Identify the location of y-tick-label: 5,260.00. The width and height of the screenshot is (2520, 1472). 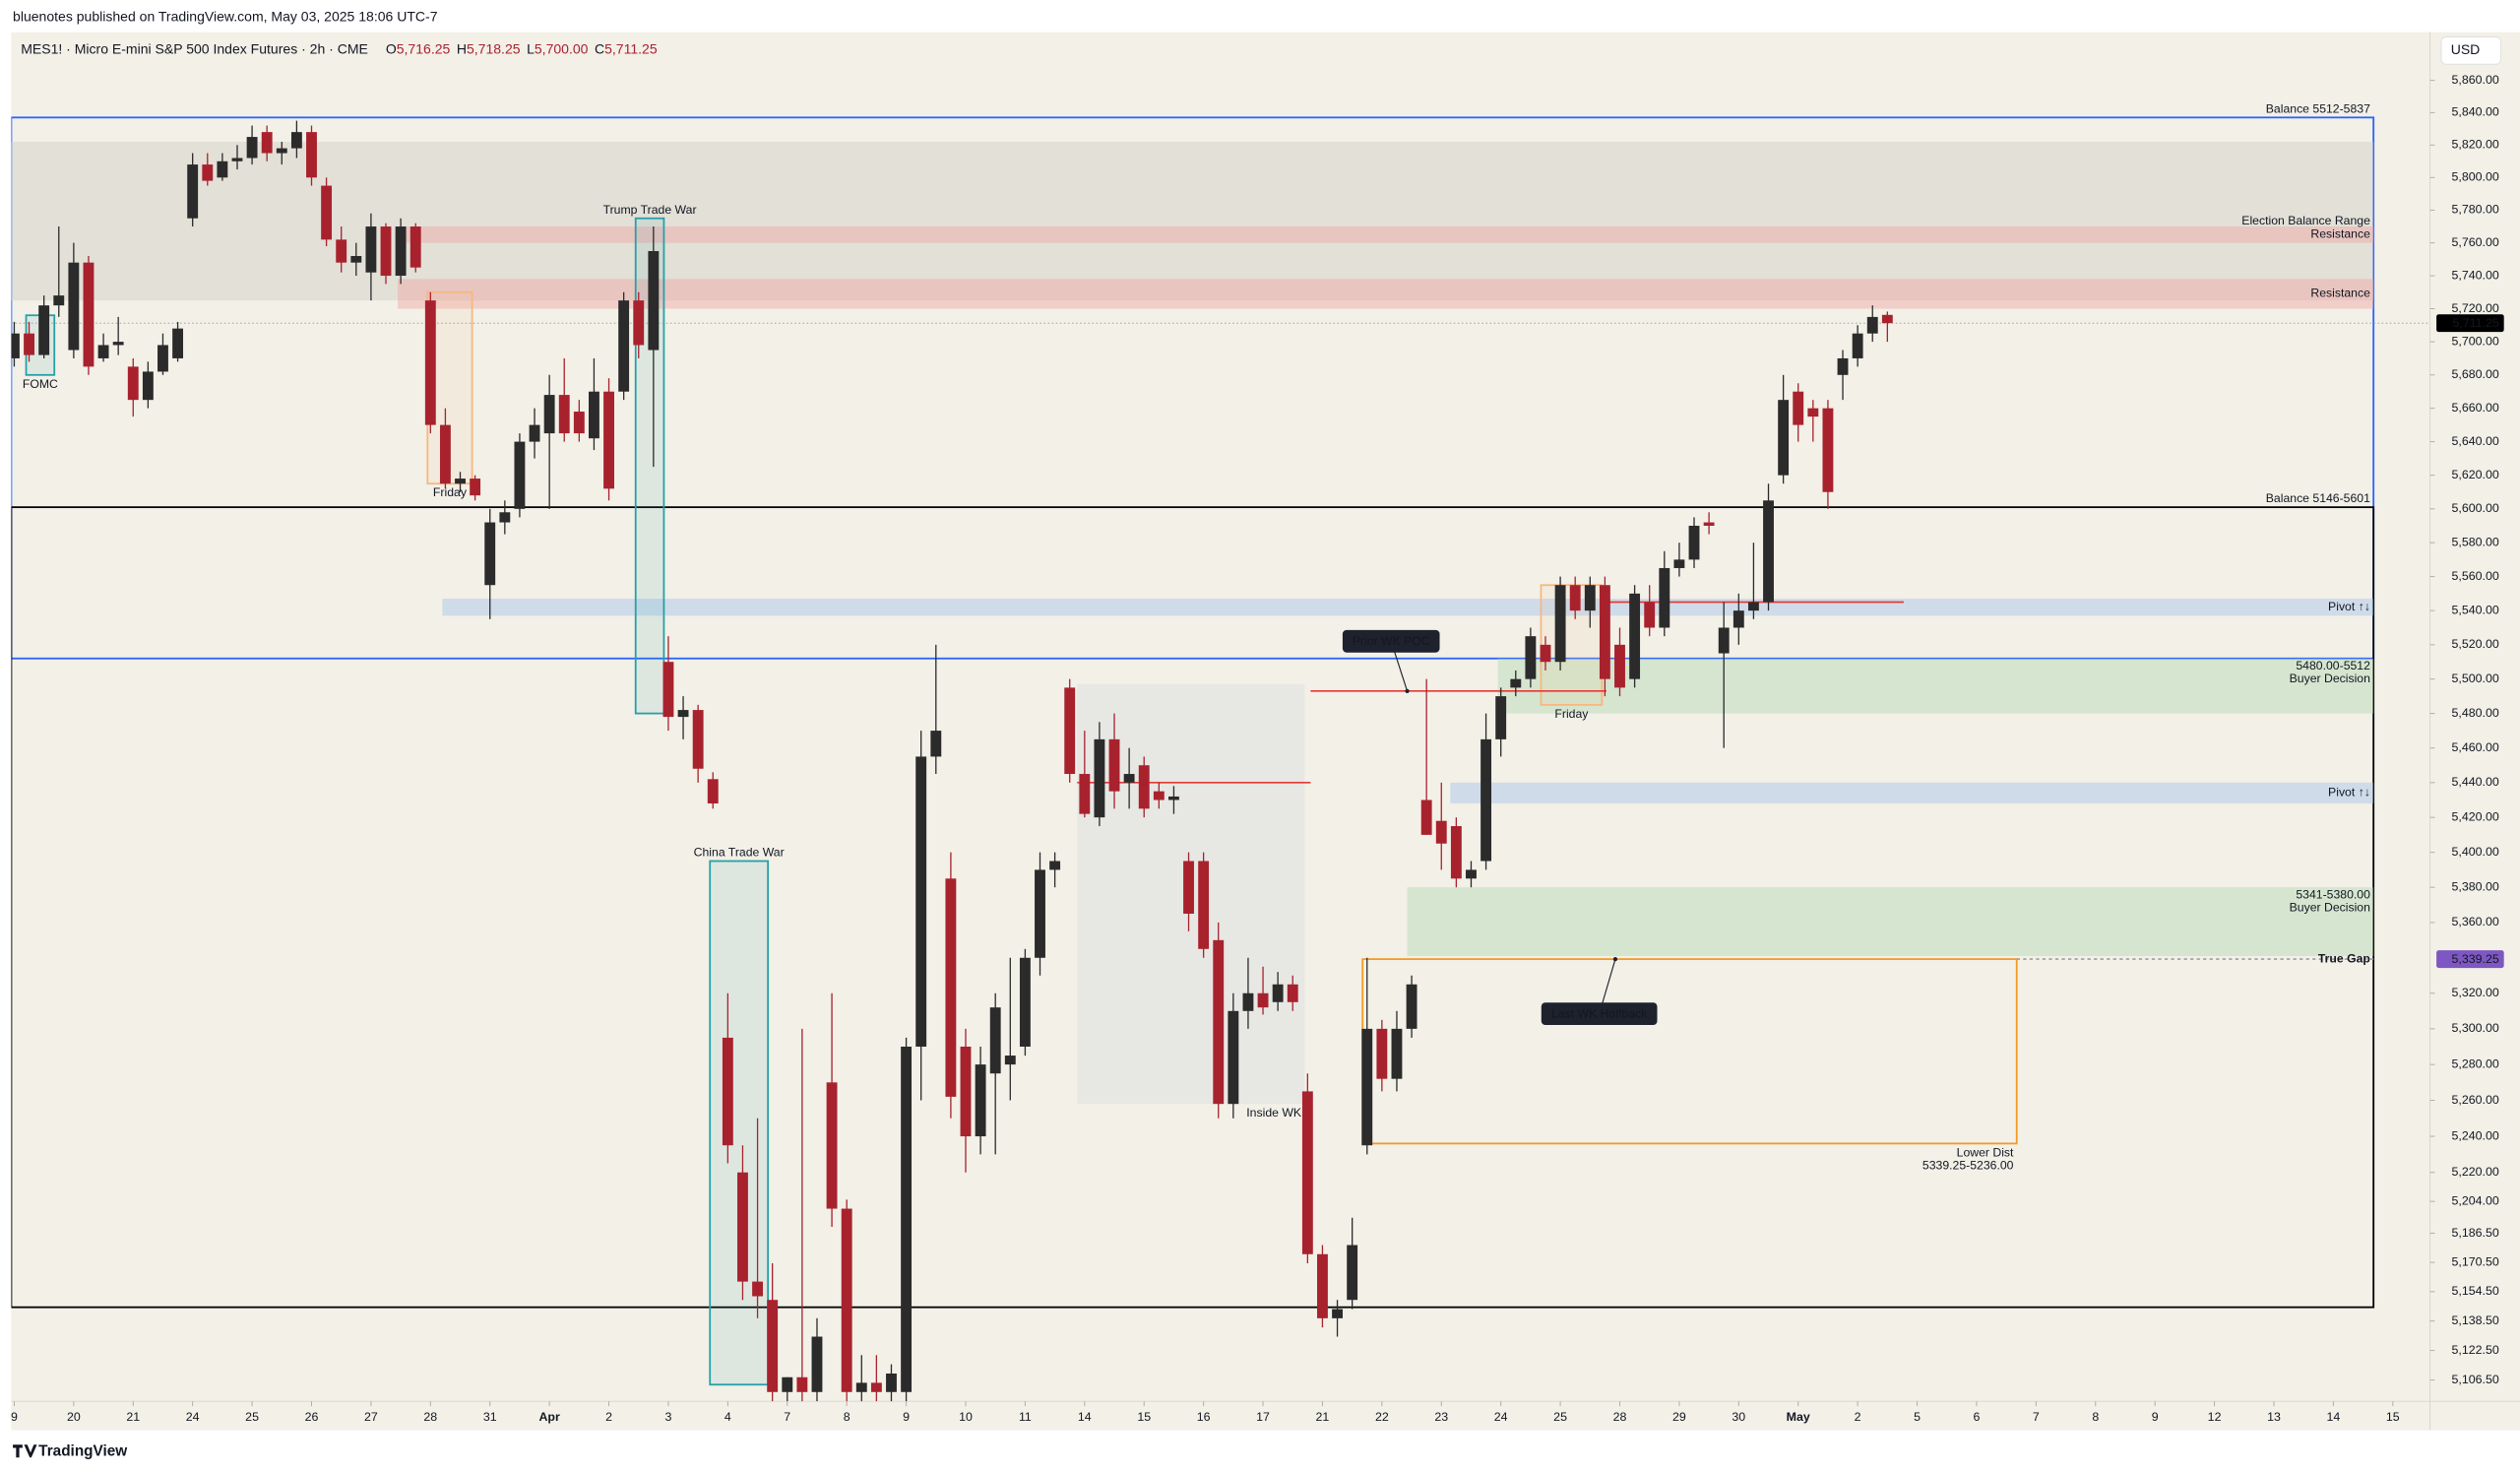
(2475, 1100).